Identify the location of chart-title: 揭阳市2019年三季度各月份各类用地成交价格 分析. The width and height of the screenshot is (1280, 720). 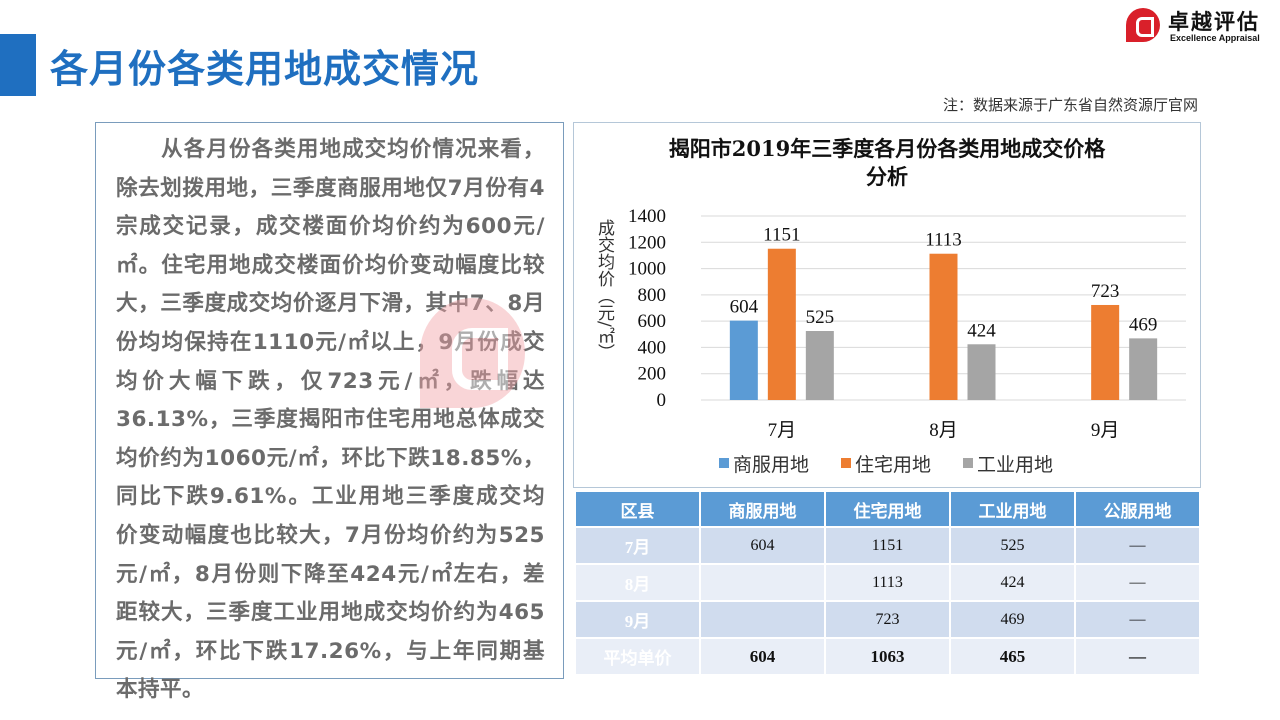
(887, 163).